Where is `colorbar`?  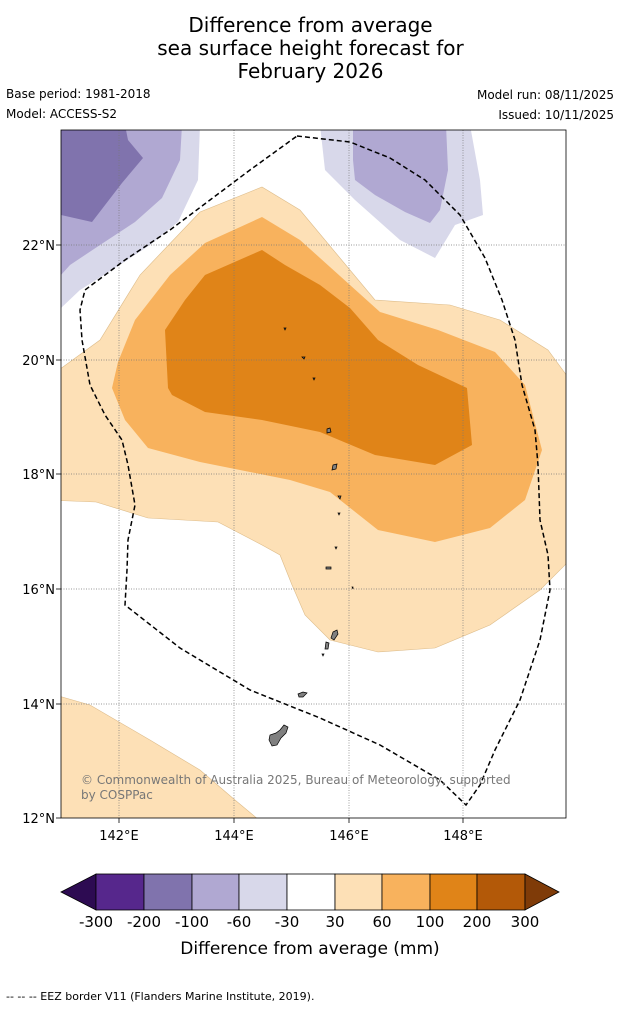
colorbar is located at coordinates (310, 892).